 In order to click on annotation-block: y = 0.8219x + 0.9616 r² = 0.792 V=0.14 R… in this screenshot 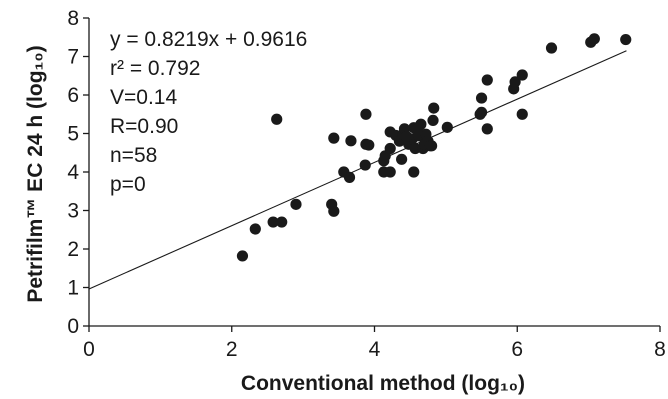, I will do `click(208, 112)`.